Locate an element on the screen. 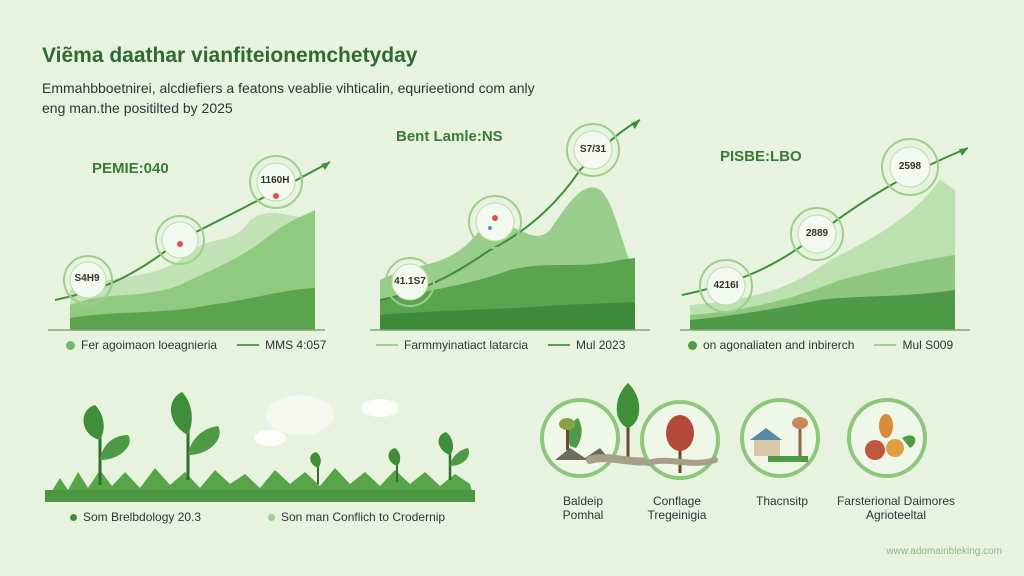  panel-1-legend-area-label: Fer agoimaon loeagnieria is located at coordinates (149, 345).